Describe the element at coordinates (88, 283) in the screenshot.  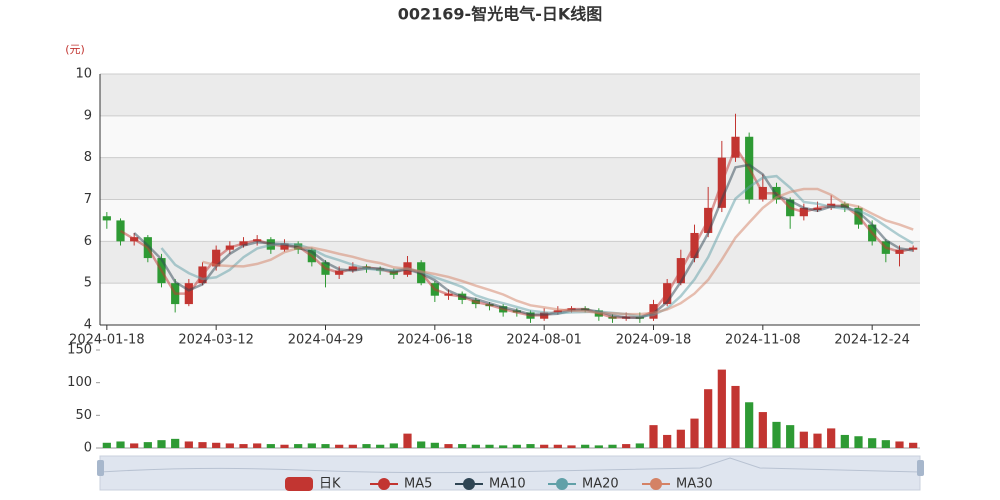
I see `y-tick-label: 5` at that location.